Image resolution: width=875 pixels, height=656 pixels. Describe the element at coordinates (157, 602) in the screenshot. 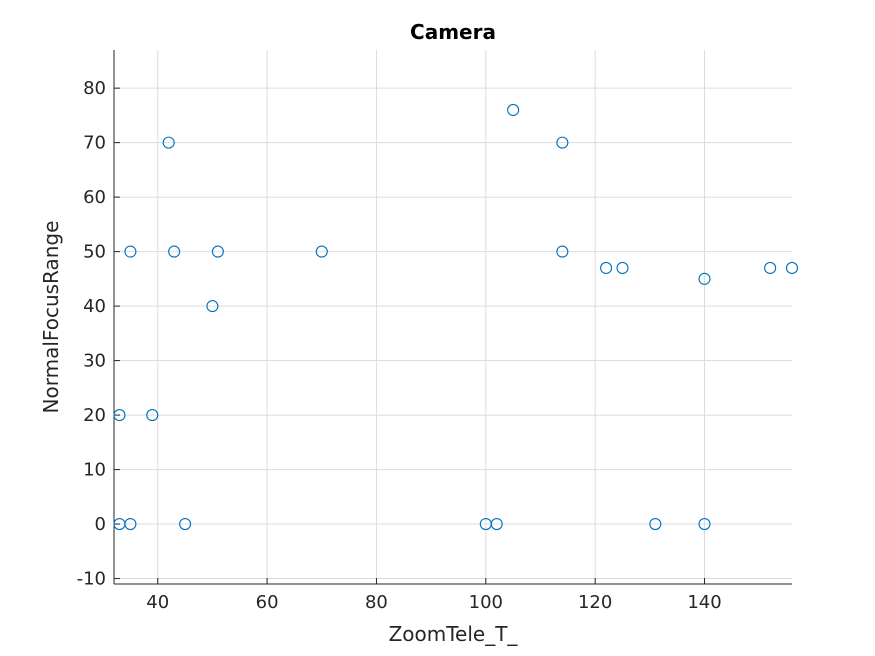

I see `x-tick-label: 40` at that location.